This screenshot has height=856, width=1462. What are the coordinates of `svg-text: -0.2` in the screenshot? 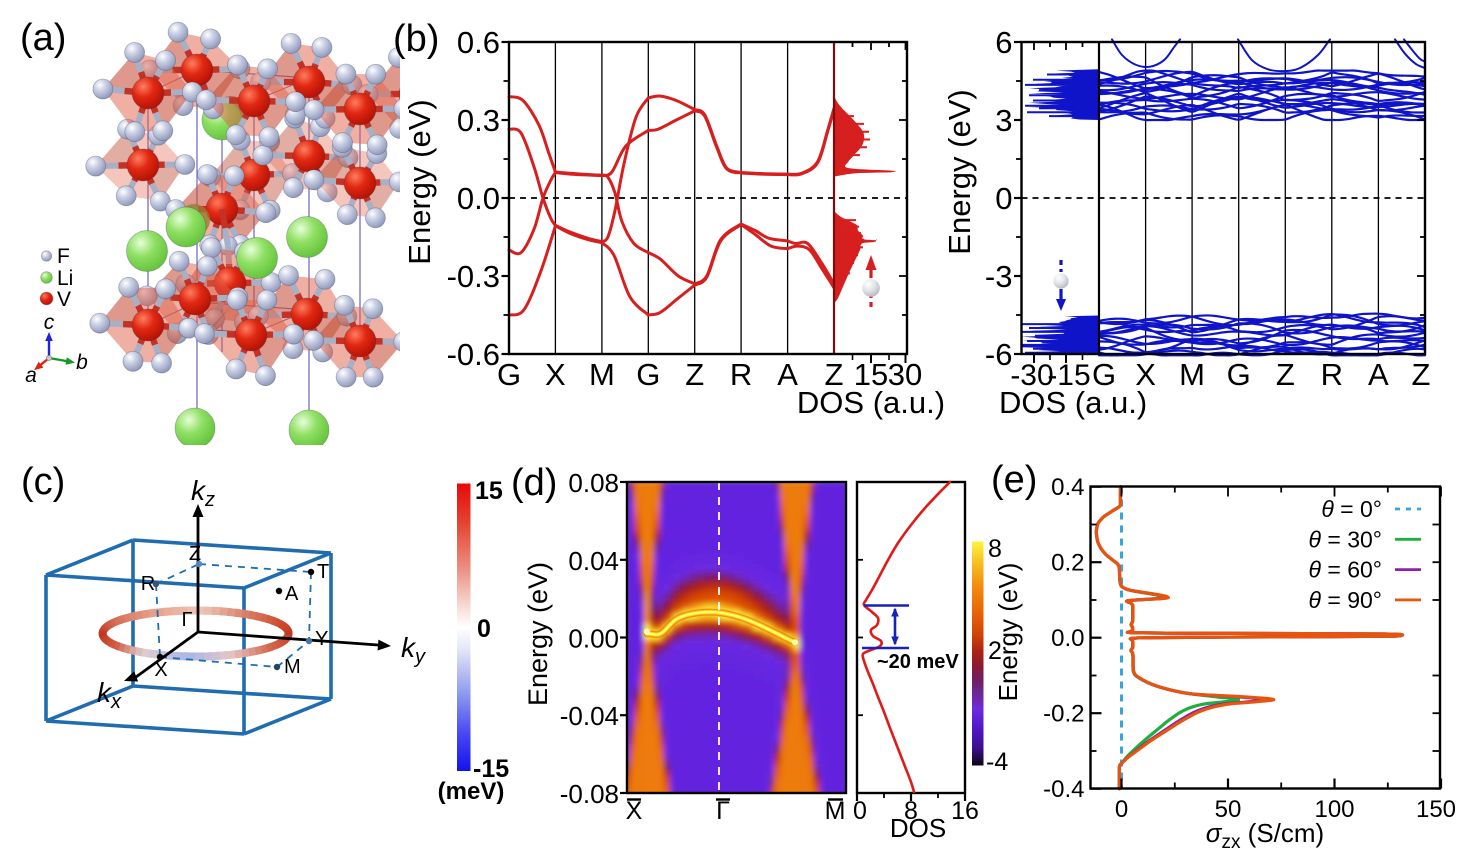 It's located at (1063, 714).